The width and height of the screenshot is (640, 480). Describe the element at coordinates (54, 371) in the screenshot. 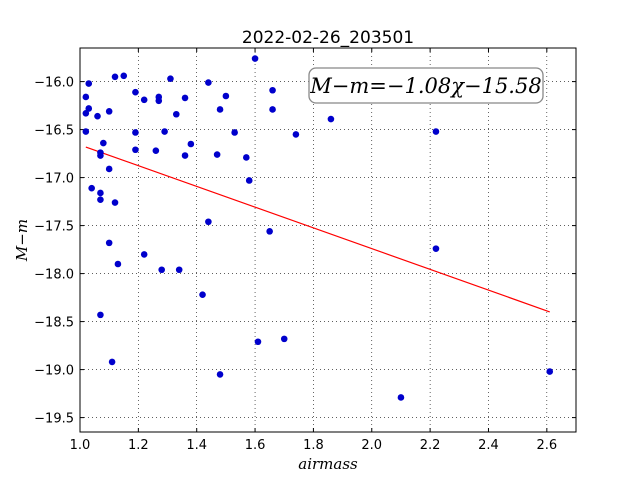

I see `y-tick-label: −19.0` at that location.